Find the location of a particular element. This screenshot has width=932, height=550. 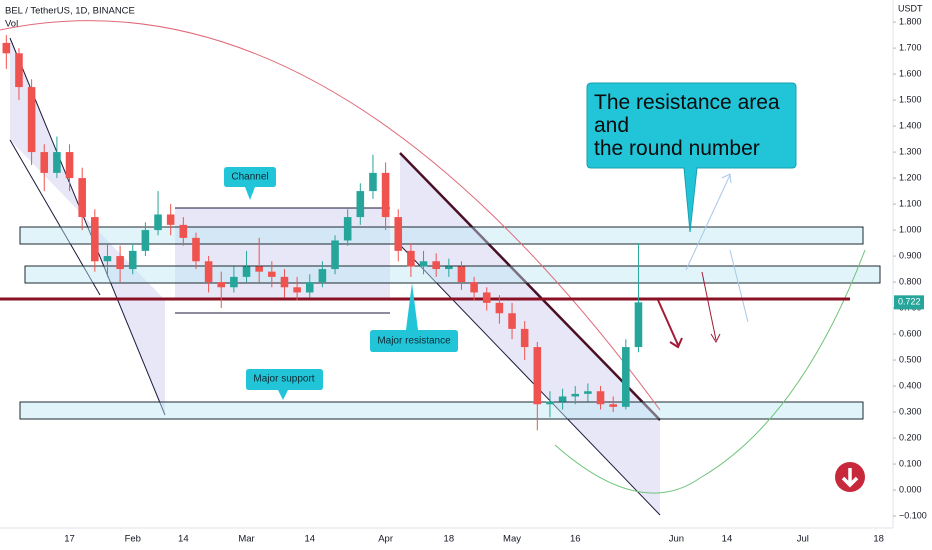

last-price-label: 0.722 is located at coordinates (909, 302).